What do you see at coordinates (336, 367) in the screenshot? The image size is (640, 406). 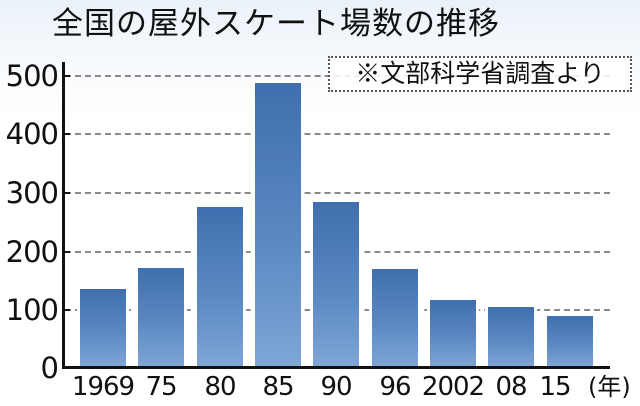 I see `x-axis` at bounding box center [336, 367].